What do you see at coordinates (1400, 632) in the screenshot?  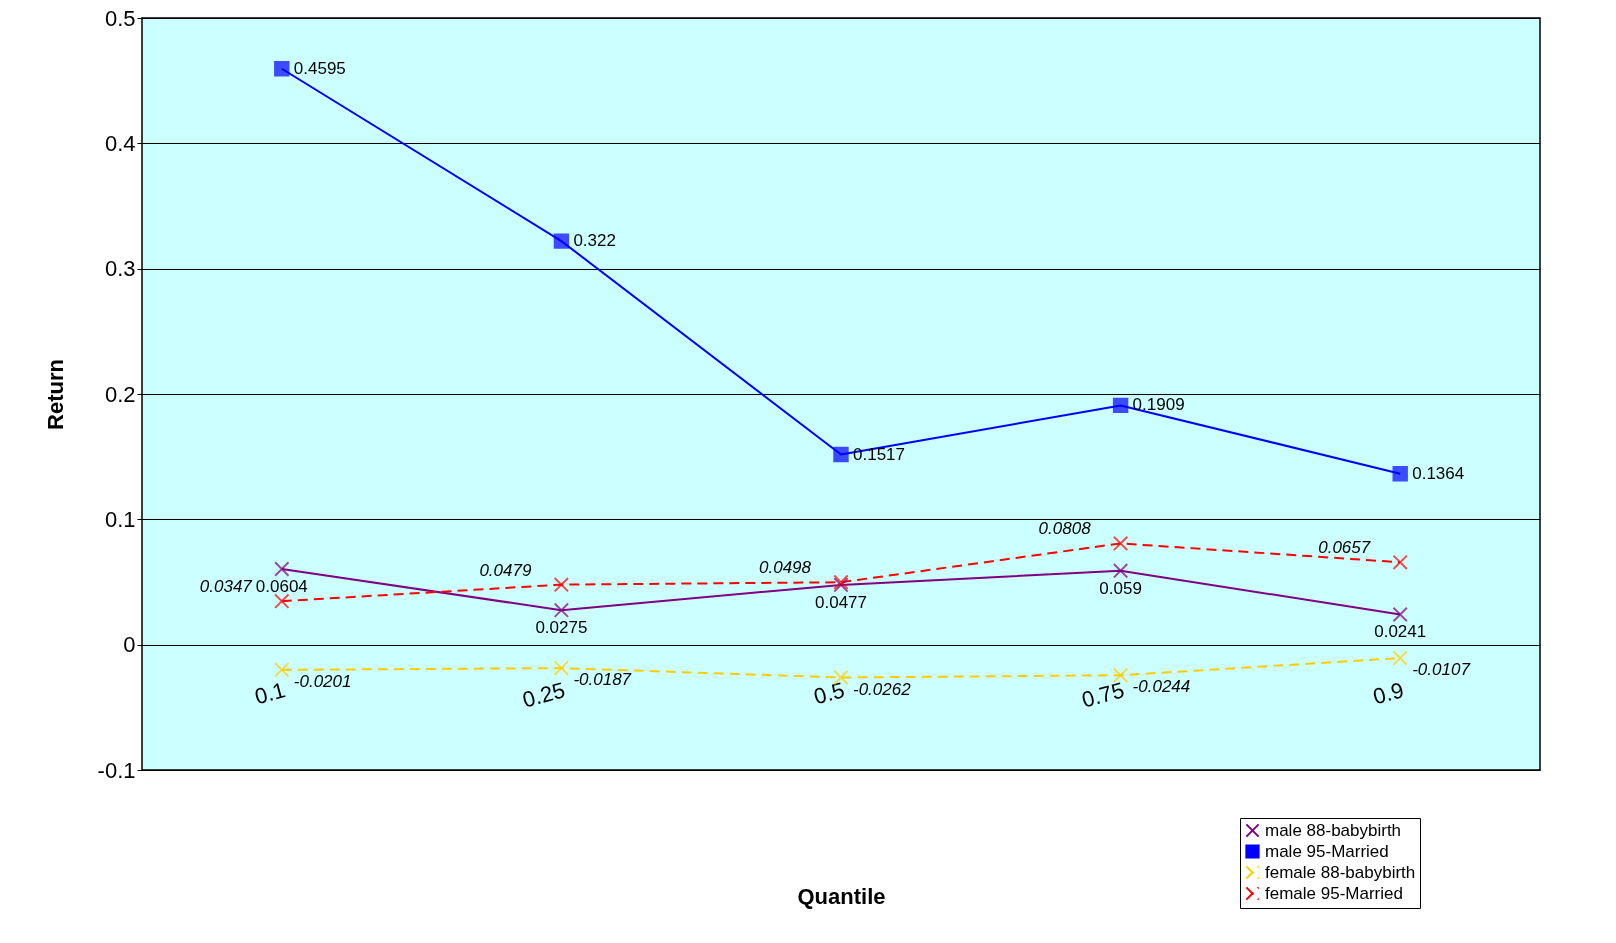 I see `data-label: 0.0241` at bounding box center [1400, 632].